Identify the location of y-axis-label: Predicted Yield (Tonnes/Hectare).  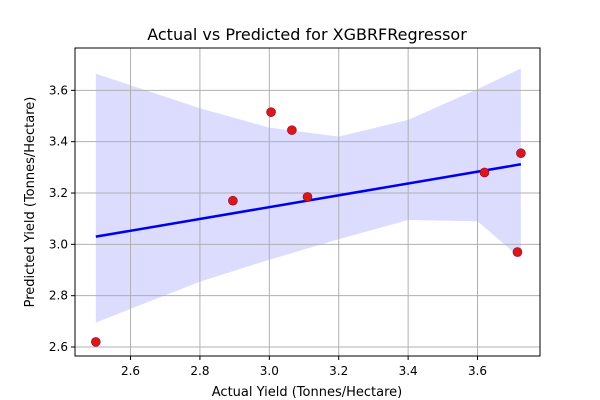
(30, 202).